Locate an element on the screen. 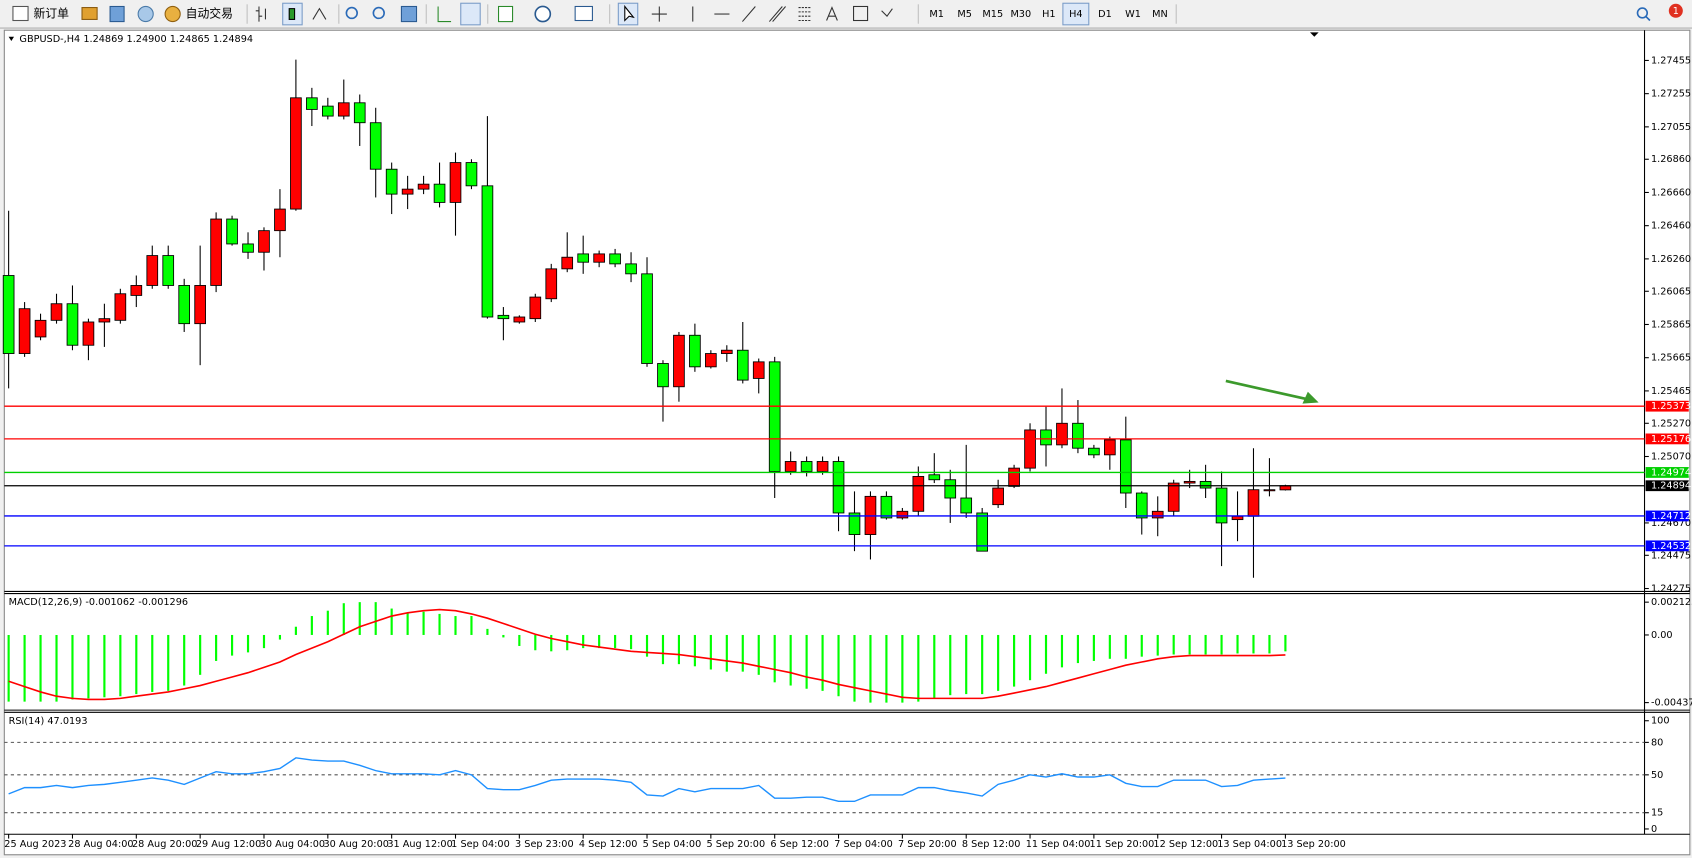 The width and height of the screenshot is (1692, 858). timeframe-button: H1 is located at coordinates (1048, 14).